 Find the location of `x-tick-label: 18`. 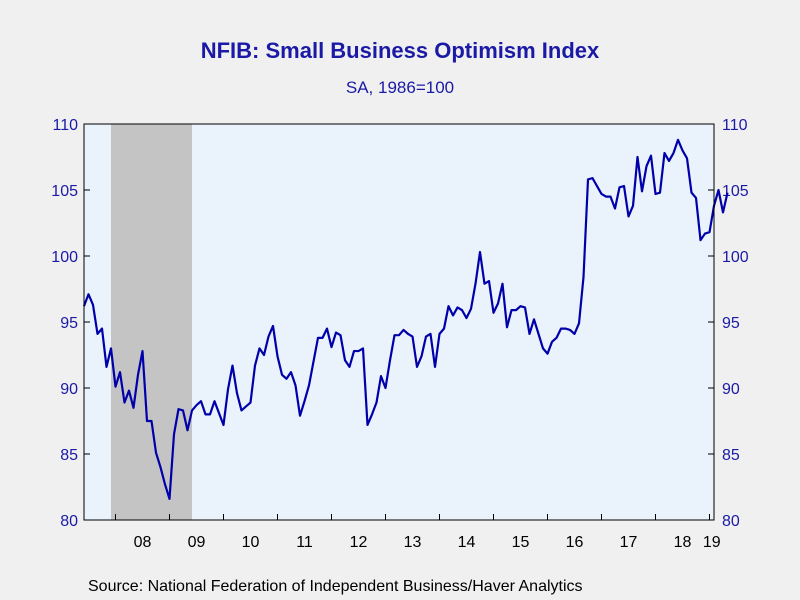

x-tick-label: 18 is located at coordinates (683, 542).